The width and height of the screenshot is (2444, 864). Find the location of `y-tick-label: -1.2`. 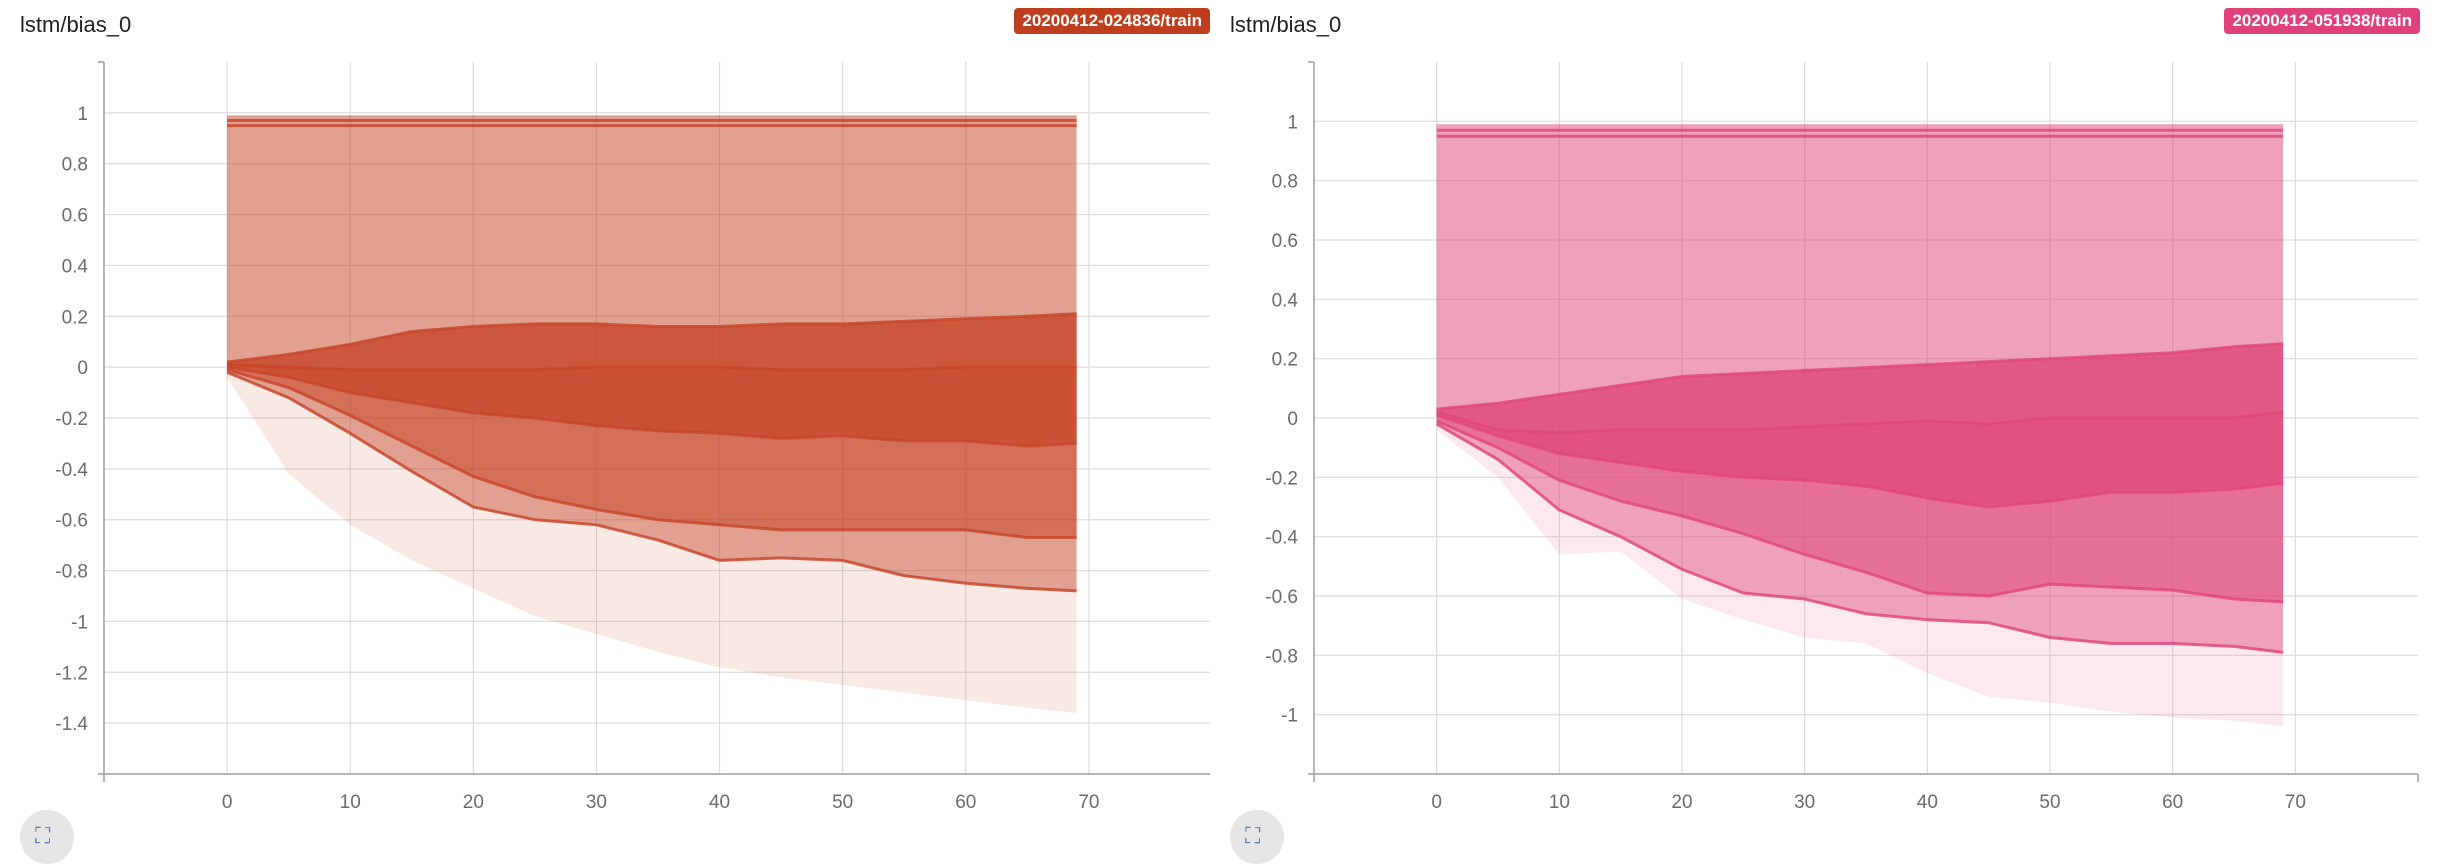

y-tick-label: -1.2 is located at coordinates (71, 673).